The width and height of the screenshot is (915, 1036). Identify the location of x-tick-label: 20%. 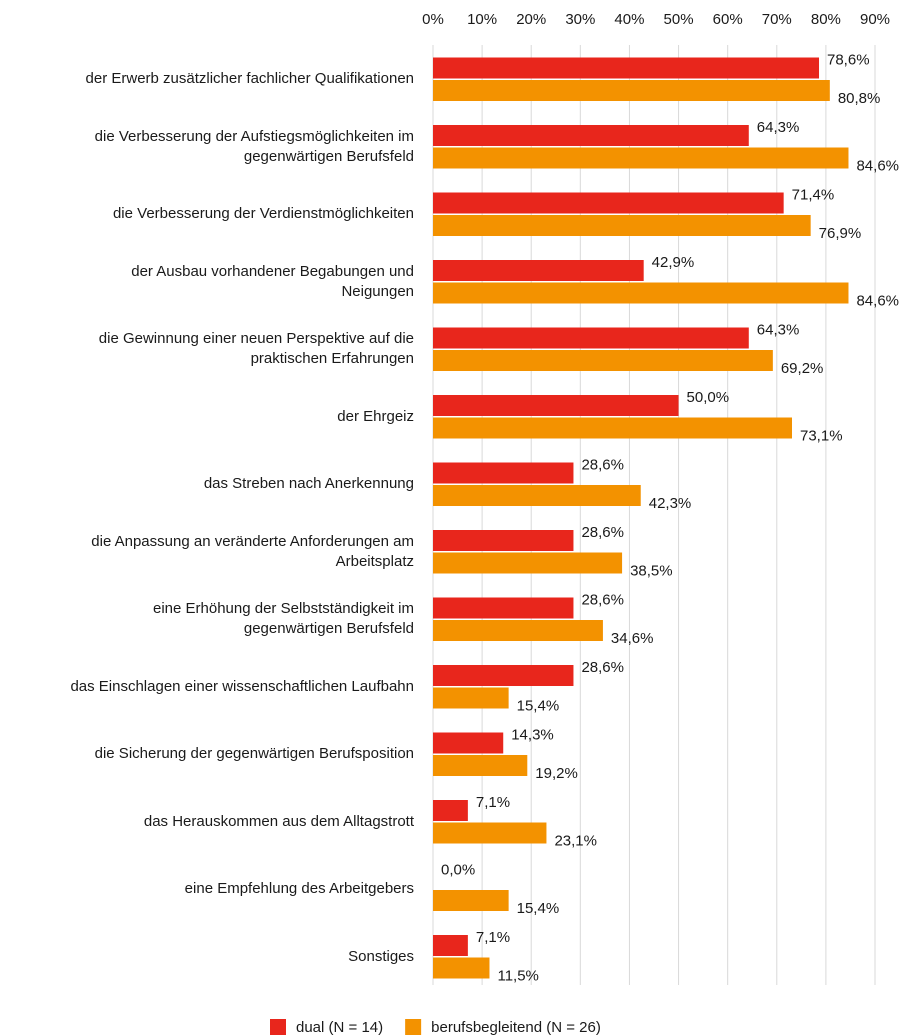
(531, 19).